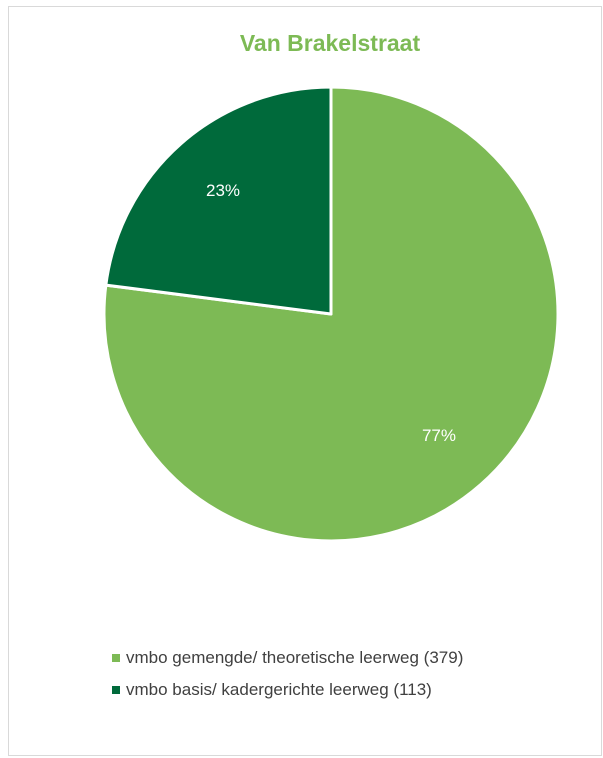 The image size is (603, 758). Describe the element at coordinates (116, 690) in the screenshot. I see `legend-swatch-basis` at that location.